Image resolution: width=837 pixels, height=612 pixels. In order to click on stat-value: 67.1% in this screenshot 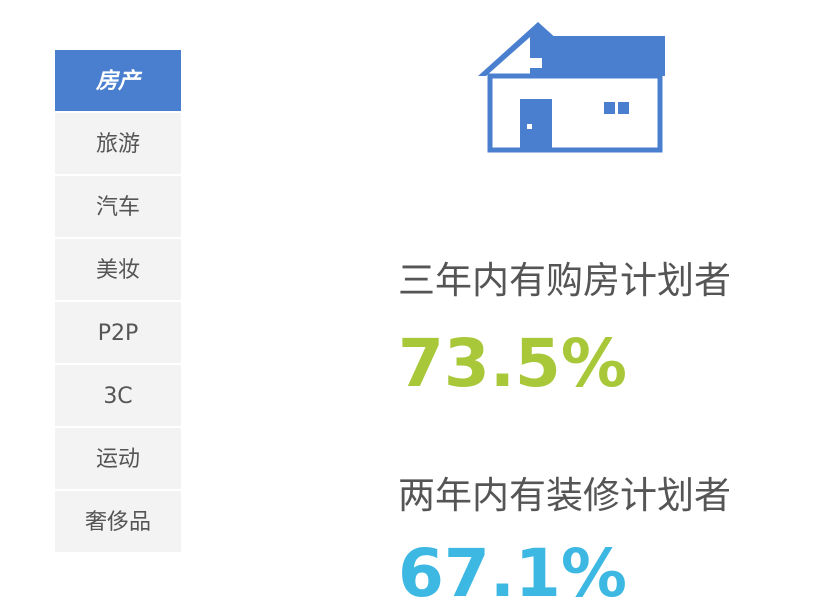, I will do `click(512, 573)`.